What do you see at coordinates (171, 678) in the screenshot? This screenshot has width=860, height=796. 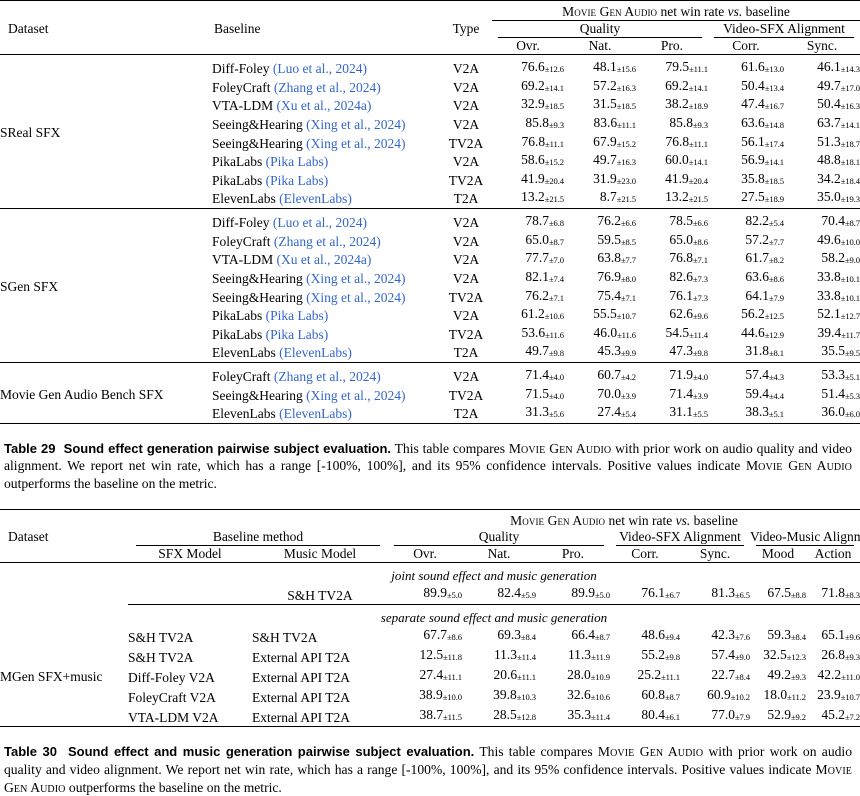 I see `sfx-model-cell: Diff-Foley V2A` at bounding box center [171, 678].